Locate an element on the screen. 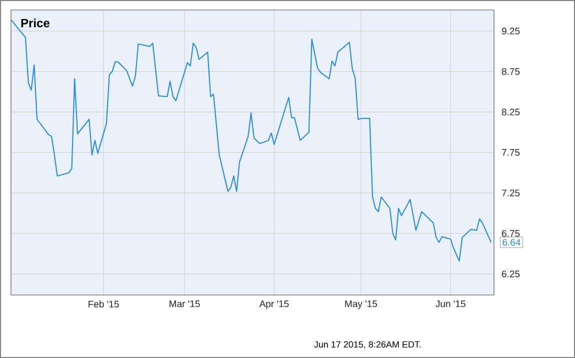 The image size is (575, 358). text: Price is located at coordinates (35, 23).